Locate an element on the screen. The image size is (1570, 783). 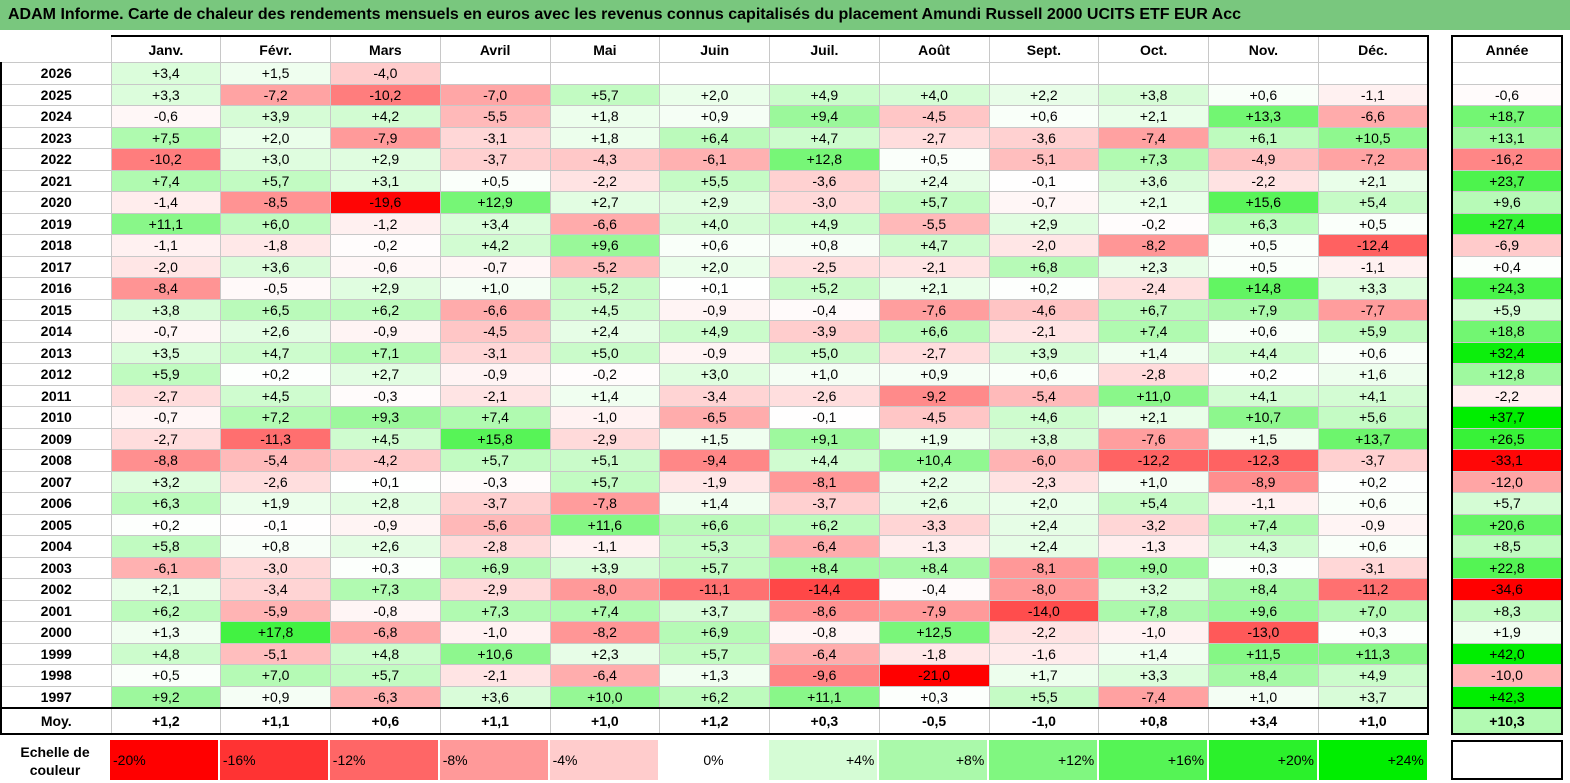
month-cell: +3,8 is located at coordinates (1044, 438).